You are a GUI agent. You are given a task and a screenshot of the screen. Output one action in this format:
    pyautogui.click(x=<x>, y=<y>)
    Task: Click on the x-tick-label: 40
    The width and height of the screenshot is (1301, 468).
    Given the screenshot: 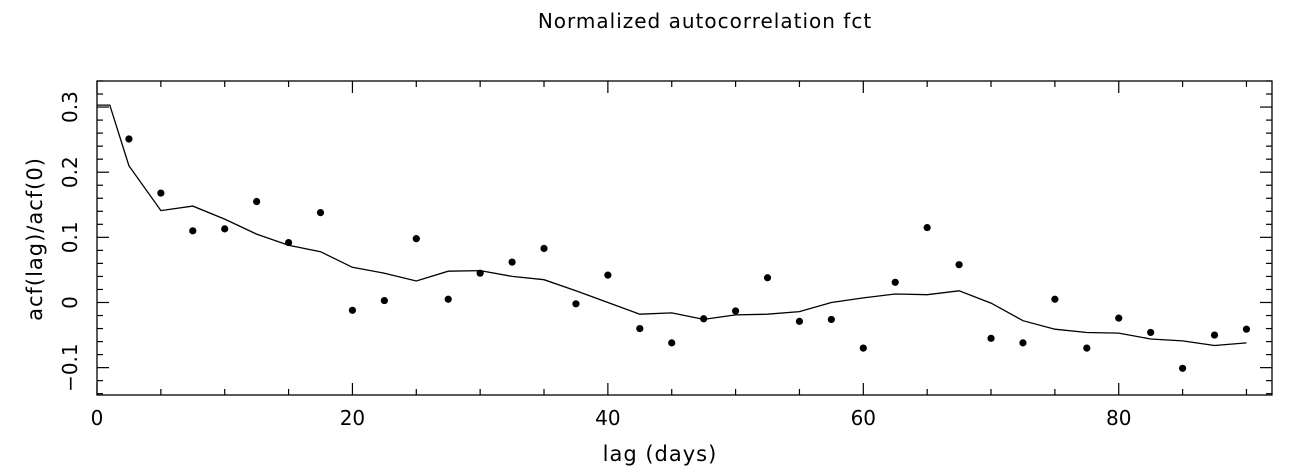 What is the action you would take?
    pyautogui.click(x=607, y=418)
    